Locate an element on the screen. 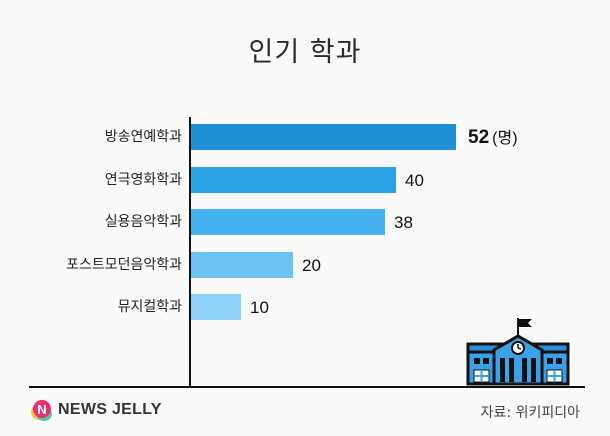  jelly-logo-icon: N is located at coordinates (41, 410).